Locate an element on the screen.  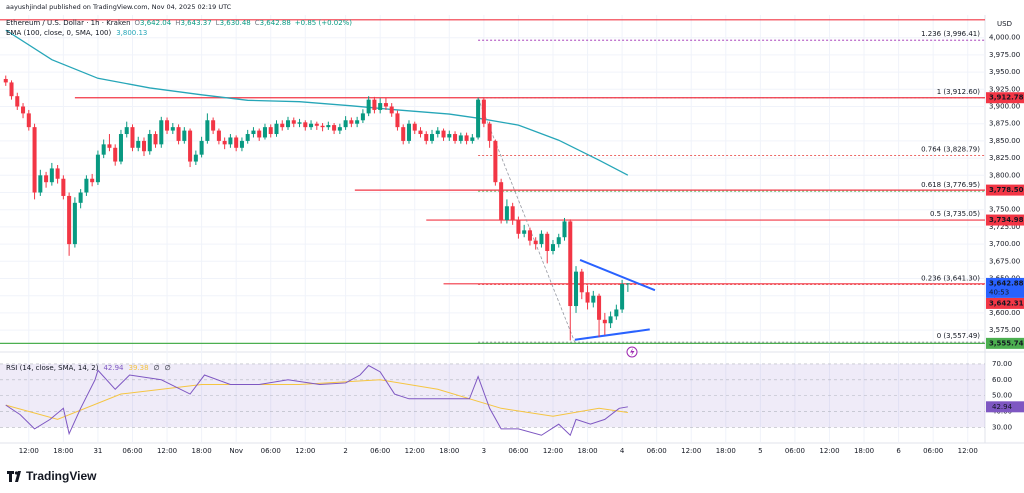
countdown: 40:53 is located at coordinates (999, 292).